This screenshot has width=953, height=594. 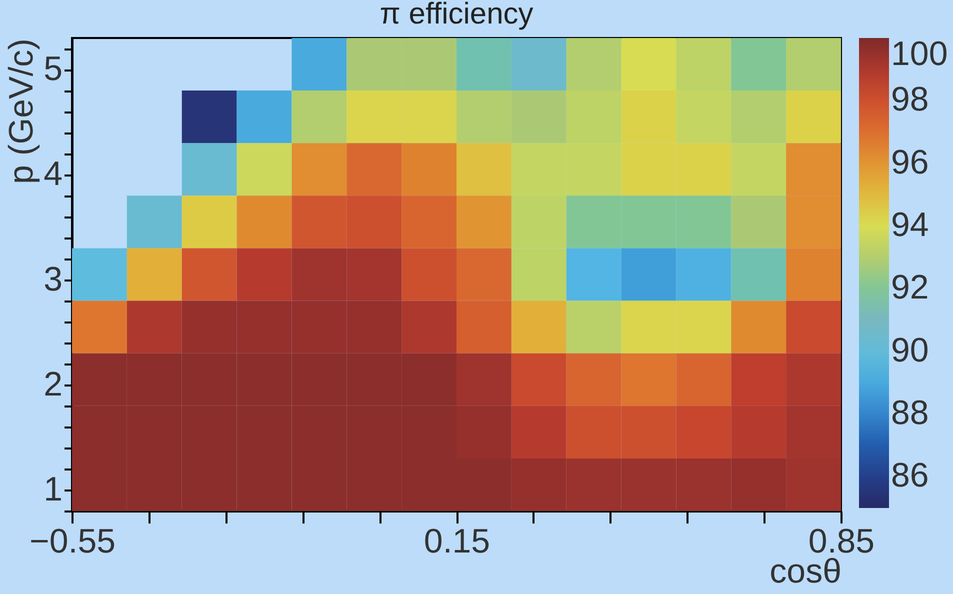 What do you see at coordinates (457, 15) in the screenshot?
I see `chart-title: π efficiency` at bounding box center [457, 15].